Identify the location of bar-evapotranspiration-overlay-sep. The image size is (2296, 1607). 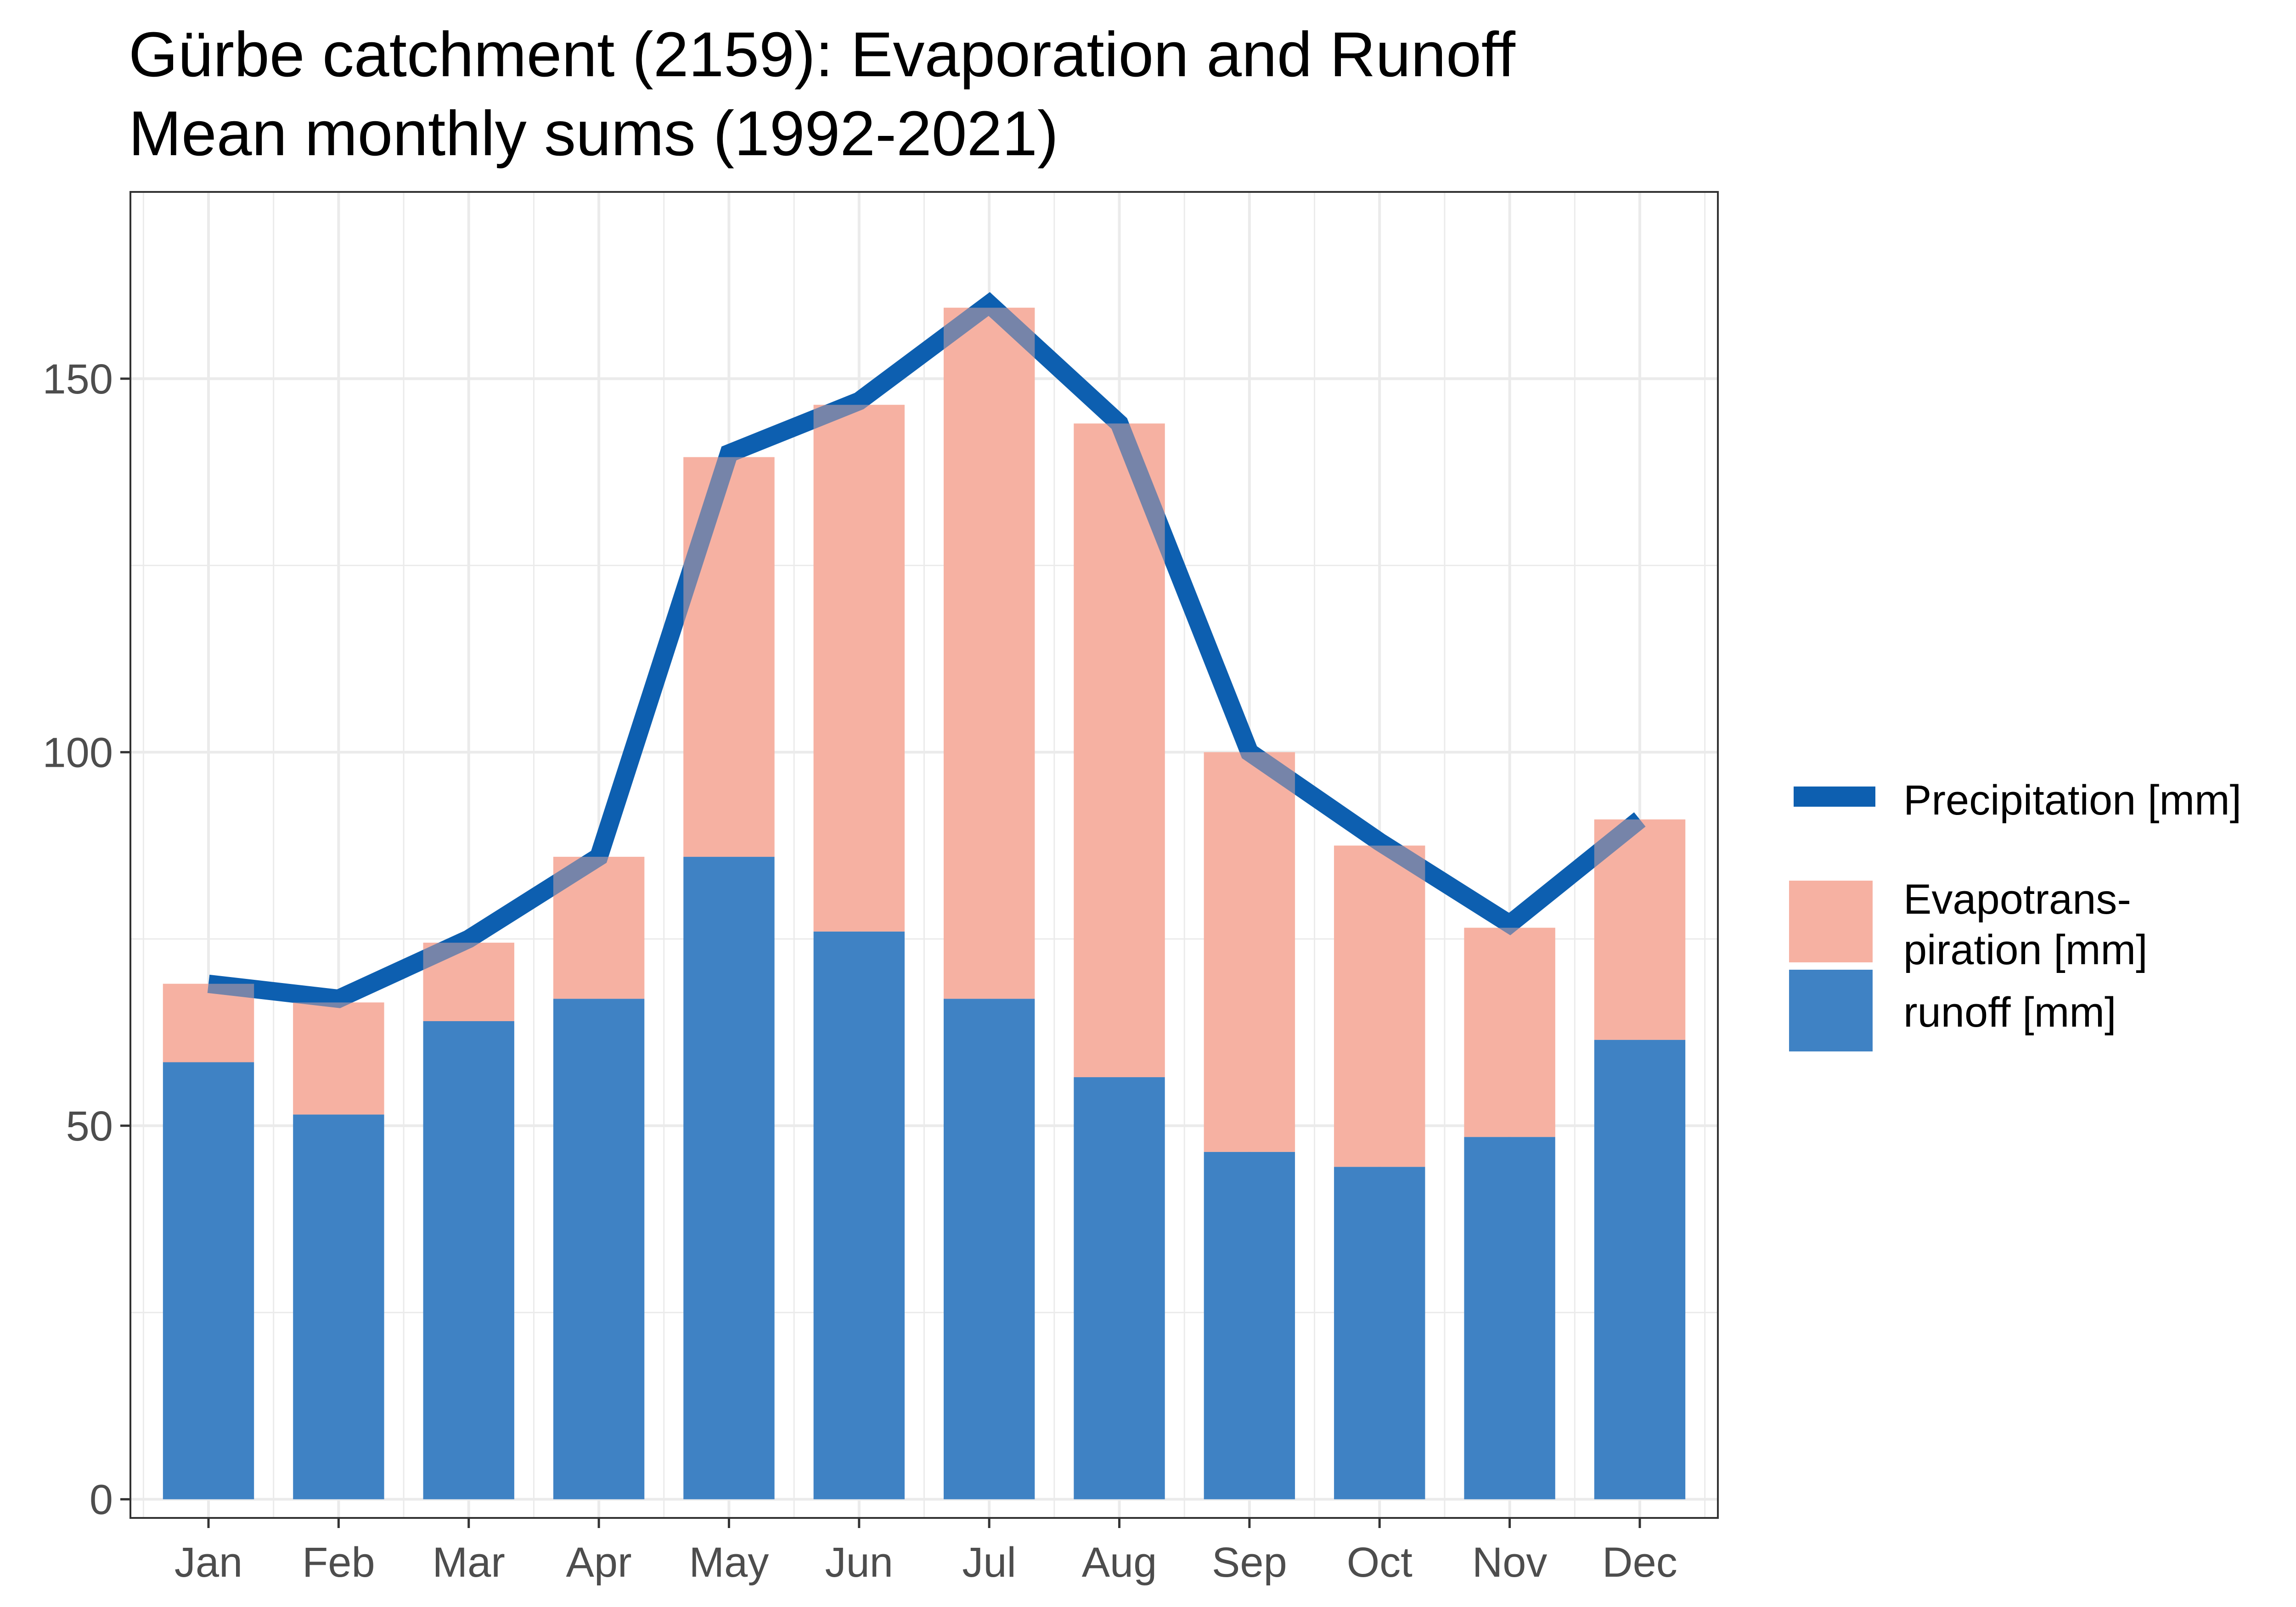
(1249, 952).